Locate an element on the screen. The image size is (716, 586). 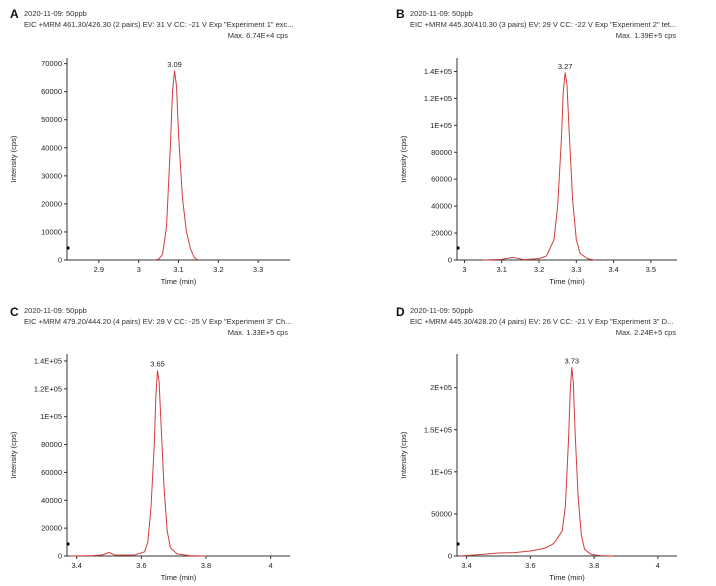
x-tick-label: 2.9 is located at coordinates (99, 269).